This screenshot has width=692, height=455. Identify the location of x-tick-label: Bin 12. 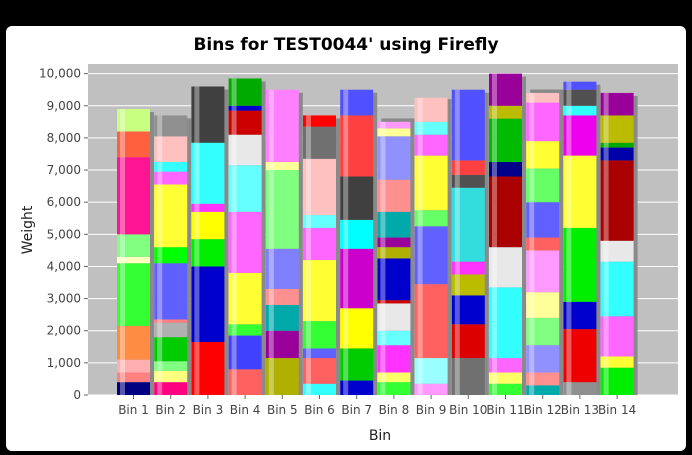
(543, 410).